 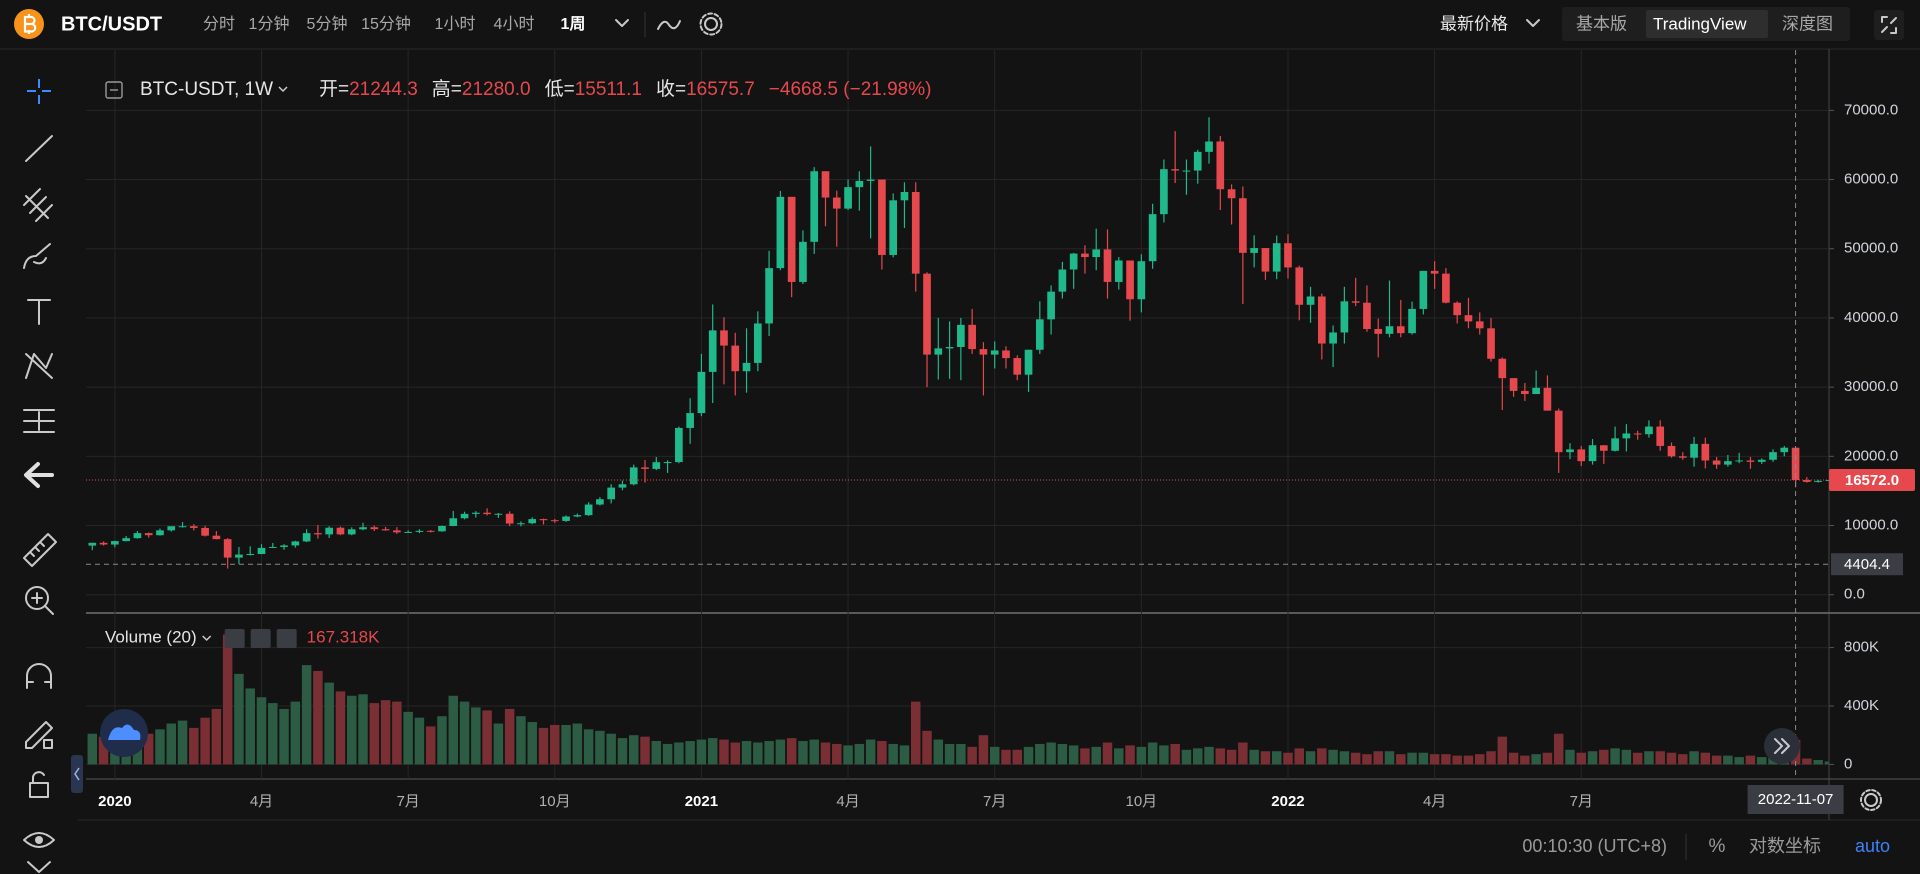 I want to click on lock-draw-tool, so click(x=39, y=735).